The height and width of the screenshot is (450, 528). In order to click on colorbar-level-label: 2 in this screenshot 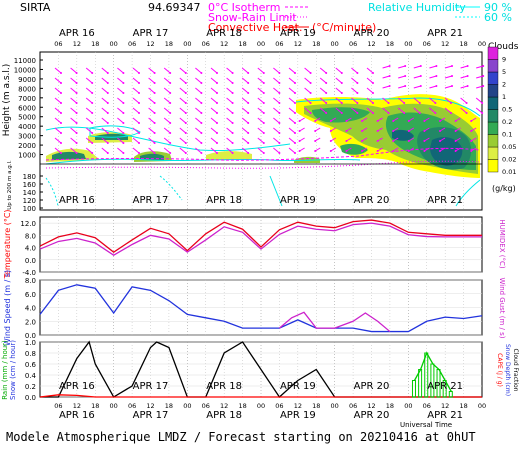, I will do `click(504, 85)`.